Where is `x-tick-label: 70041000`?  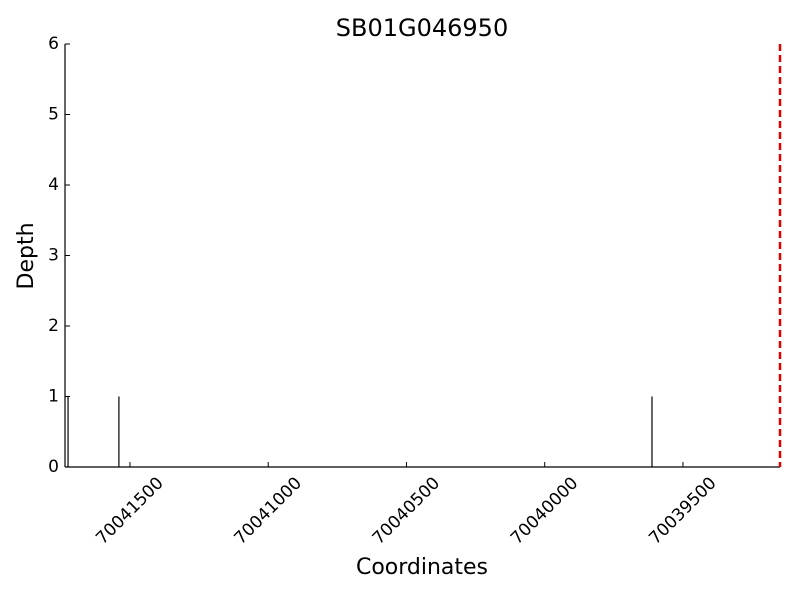
x-tick-label: 70041000 is located at coordinates (268, 510).